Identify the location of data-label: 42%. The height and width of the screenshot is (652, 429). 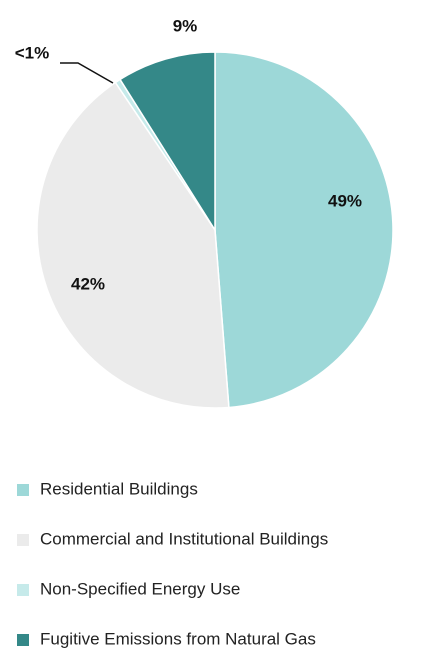
(88, 283).